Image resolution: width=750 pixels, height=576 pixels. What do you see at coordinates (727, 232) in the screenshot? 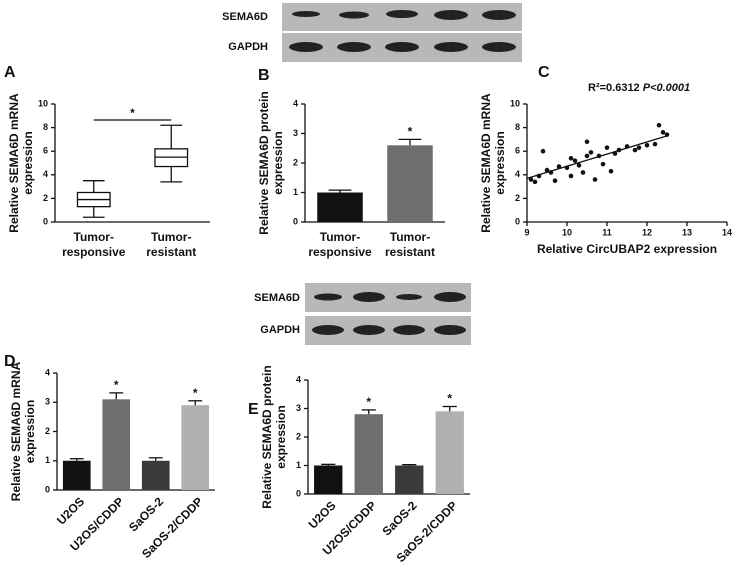
I see `x-tick-label: 14` at bounding box center [727, 232].